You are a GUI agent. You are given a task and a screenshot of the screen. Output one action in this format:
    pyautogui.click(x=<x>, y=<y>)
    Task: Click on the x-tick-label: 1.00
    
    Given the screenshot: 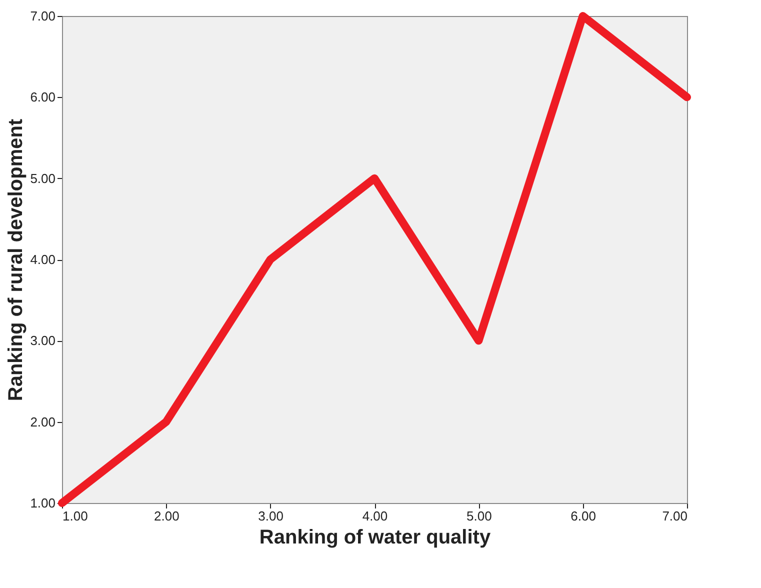 What is the action you would take?
    pyautogui.click(x=75, y=516)
    